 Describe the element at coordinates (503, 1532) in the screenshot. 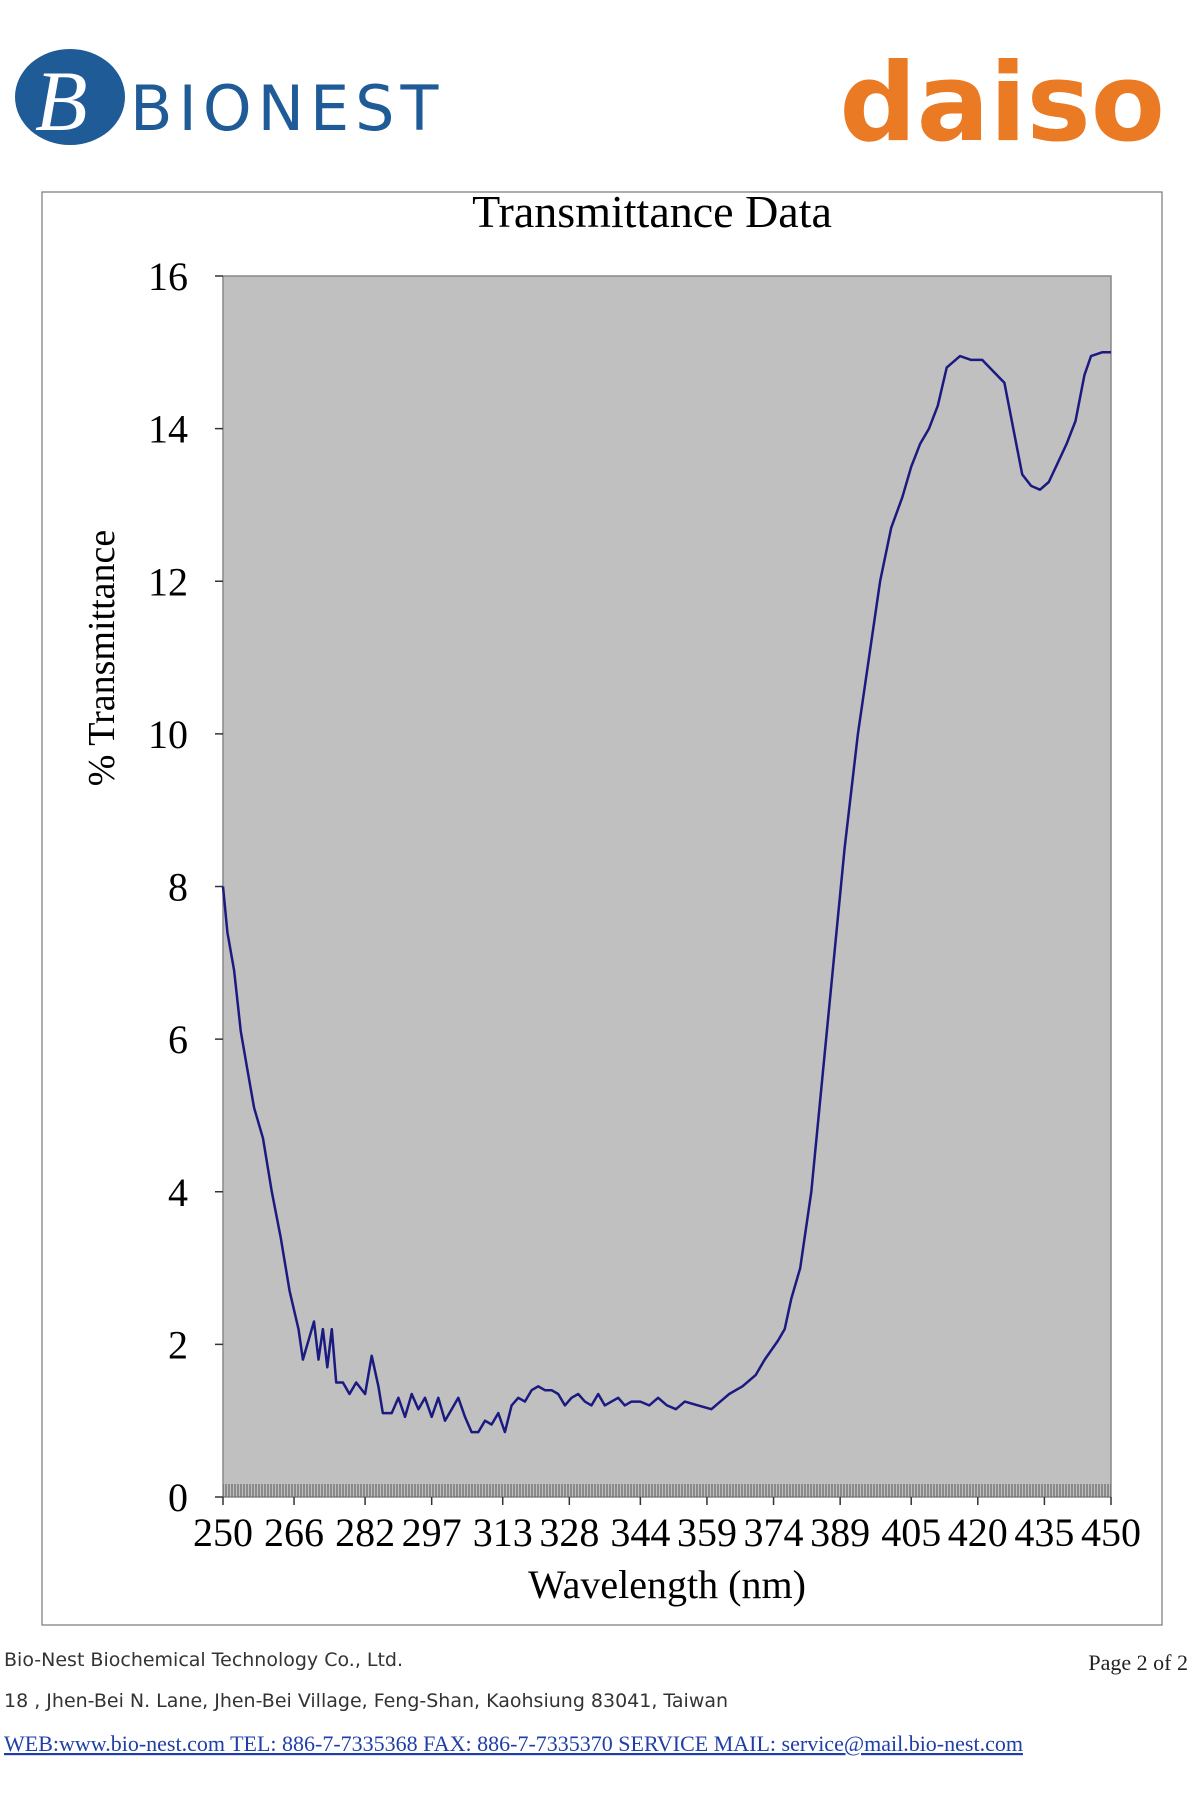

I see `x-tick-label: 313` at that location.